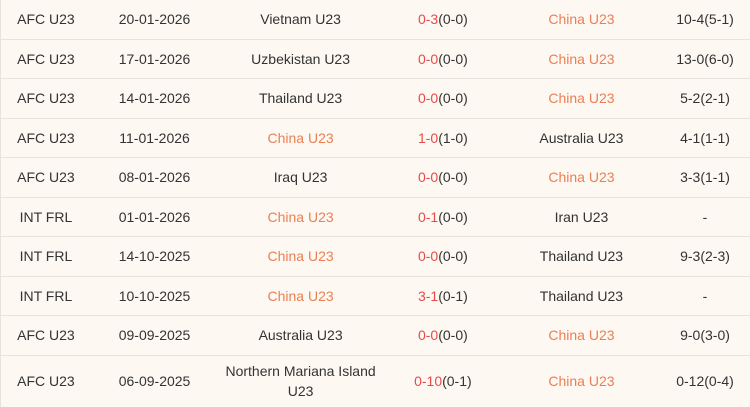 This screenshot has width=750, height=407. Describe the element at coordinates (154, 381) in the screenshot. I see `date-cell: 06-09-2025` at that location.